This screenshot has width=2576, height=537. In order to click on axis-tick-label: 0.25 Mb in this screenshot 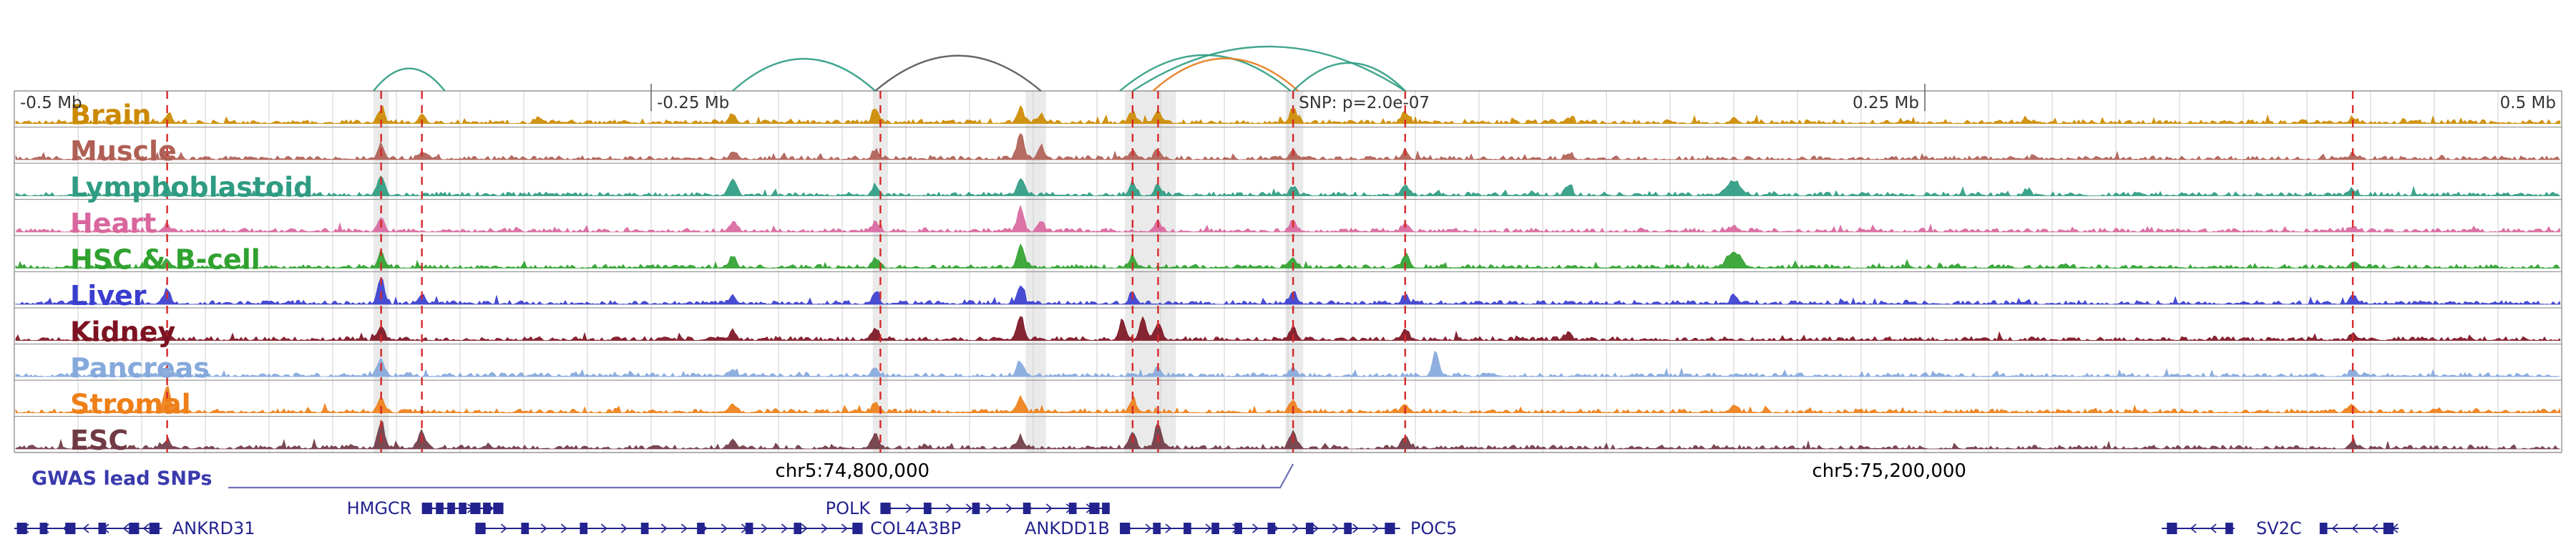, I will do `click(1886, 103)`.